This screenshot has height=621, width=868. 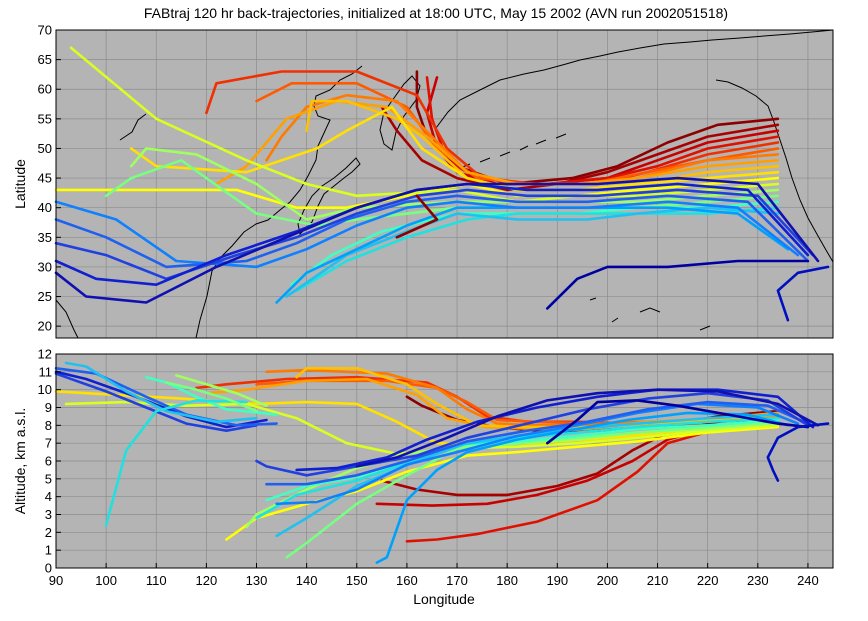 I want to click on altitude-ytick-label: 8, so click(x=48, y=425).